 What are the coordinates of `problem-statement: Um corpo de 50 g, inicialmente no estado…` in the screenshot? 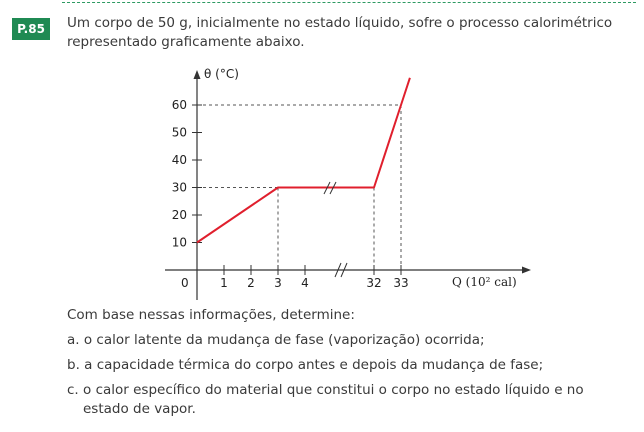 It's located at (340, 32).